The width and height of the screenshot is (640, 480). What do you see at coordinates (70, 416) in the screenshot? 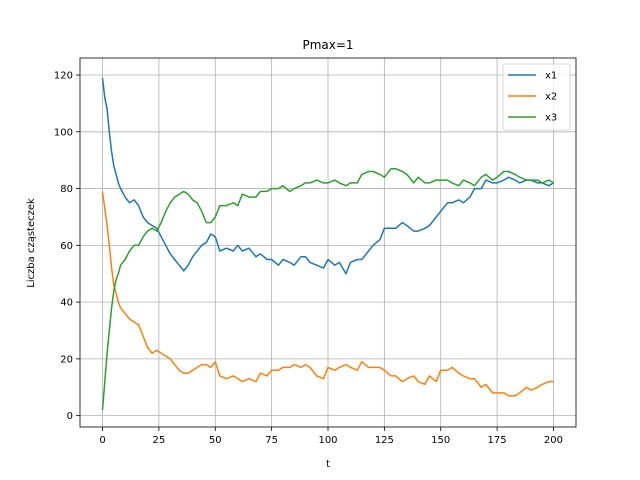
I see `y-tick-label: 0` at bounding box center [70, 416].